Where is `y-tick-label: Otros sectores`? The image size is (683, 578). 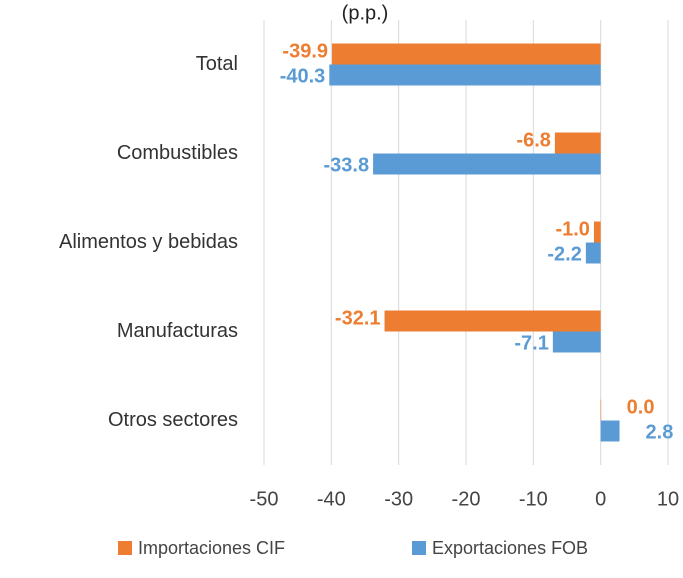
y-tick-label: Otros sectores is located at coordinates (173, 420).